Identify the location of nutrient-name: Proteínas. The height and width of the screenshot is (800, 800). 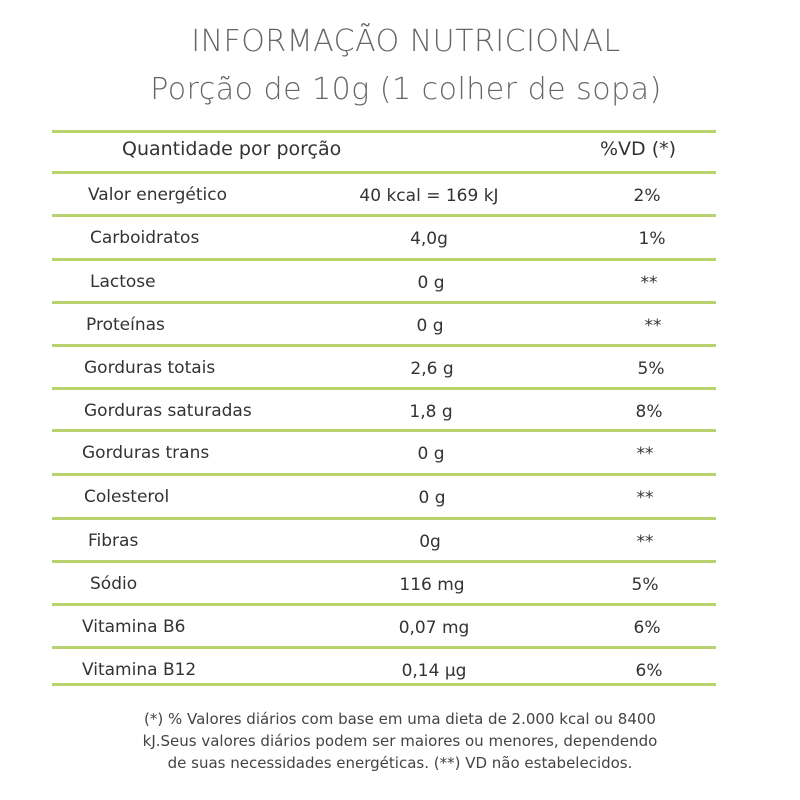
(125, 325).